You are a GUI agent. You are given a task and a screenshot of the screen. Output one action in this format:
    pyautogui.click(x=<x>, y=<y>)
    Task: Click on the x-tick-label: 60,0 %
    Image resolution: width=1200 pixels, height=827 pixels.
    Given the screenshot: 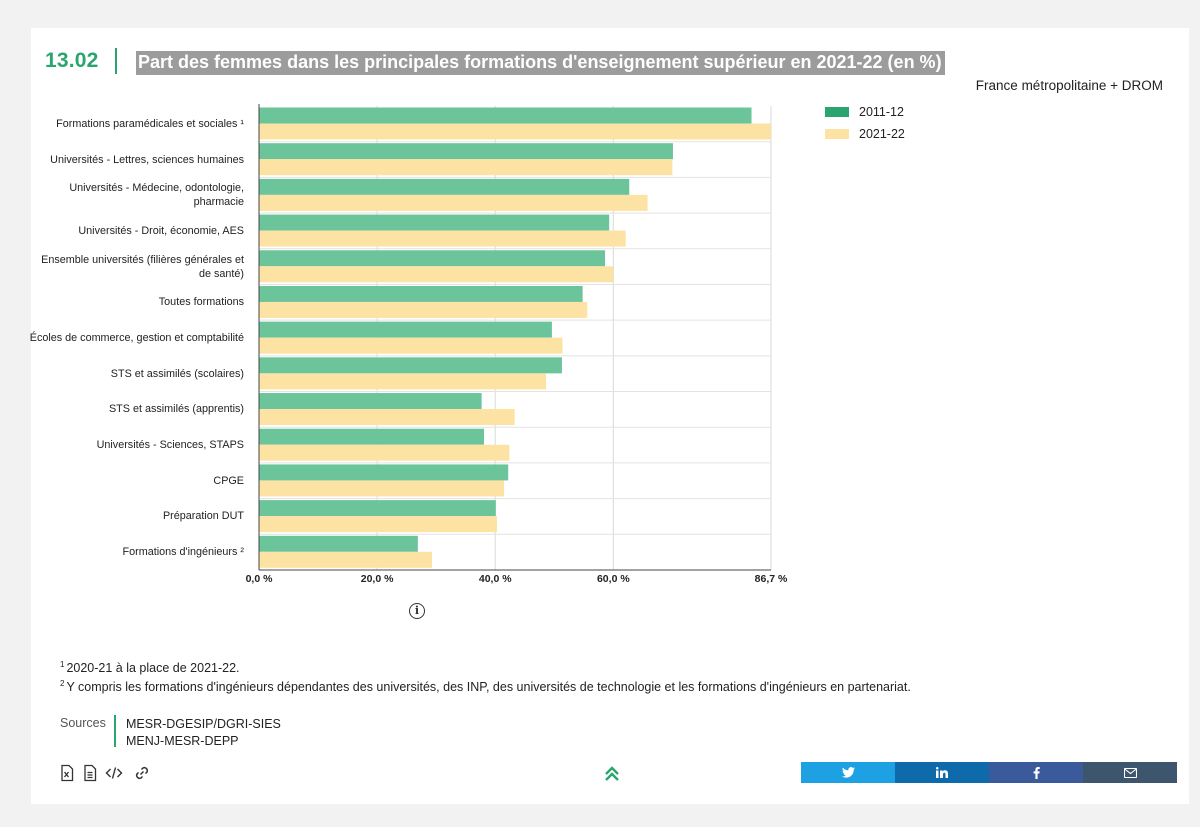 What is the action you would take?
    pyautogui.click(x=613, y=579)
    